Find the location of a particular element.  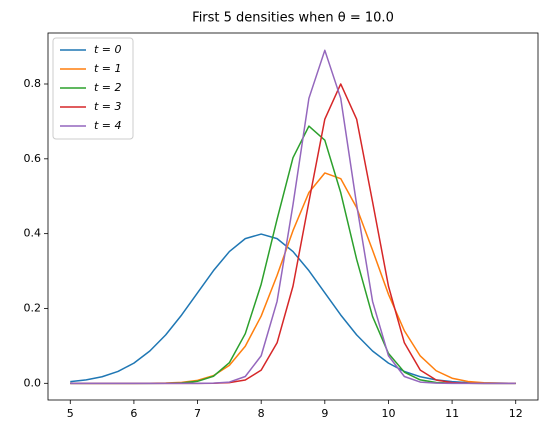

y-tick-label: 0.0 is located at coordinates (33, 382).